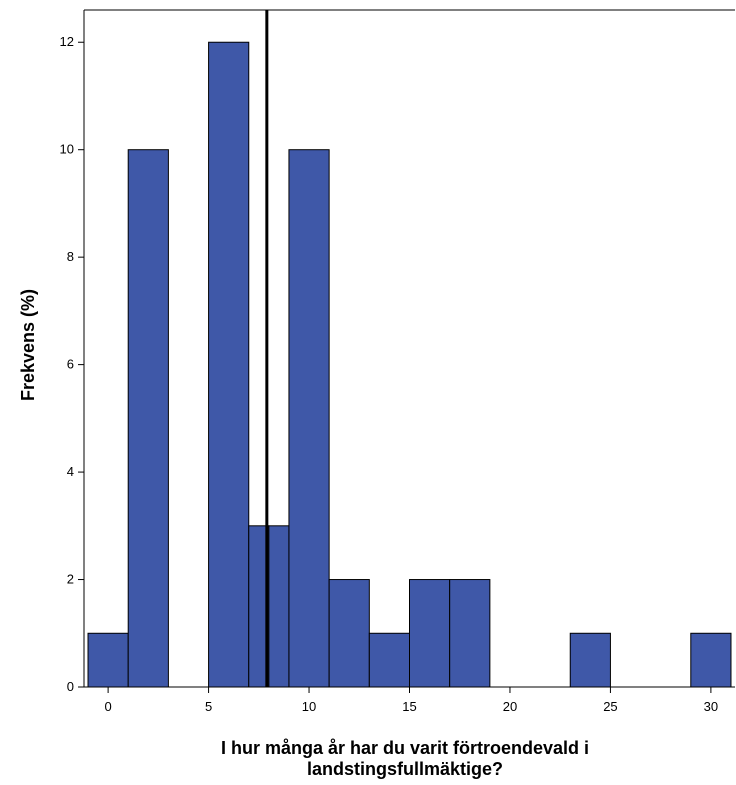 The width and height of the screenshot is (736, 785). Describe the element at coordinates (510, 706) in the screenshot. I see `x-tick-label-20: 20` at that location.